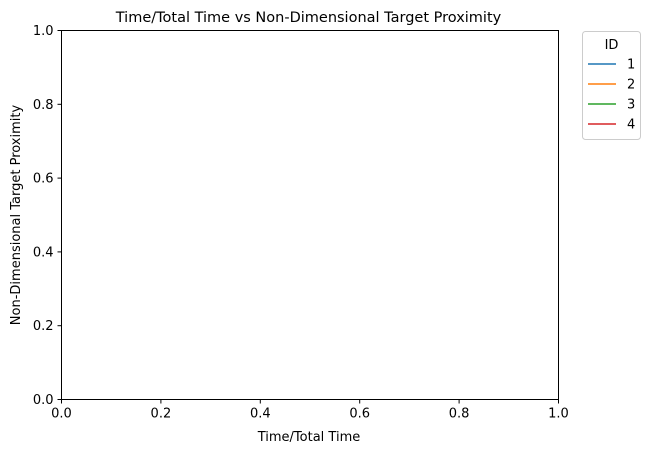  I want to click on x-axis-label: Time/Total Time, so click(309, 437).